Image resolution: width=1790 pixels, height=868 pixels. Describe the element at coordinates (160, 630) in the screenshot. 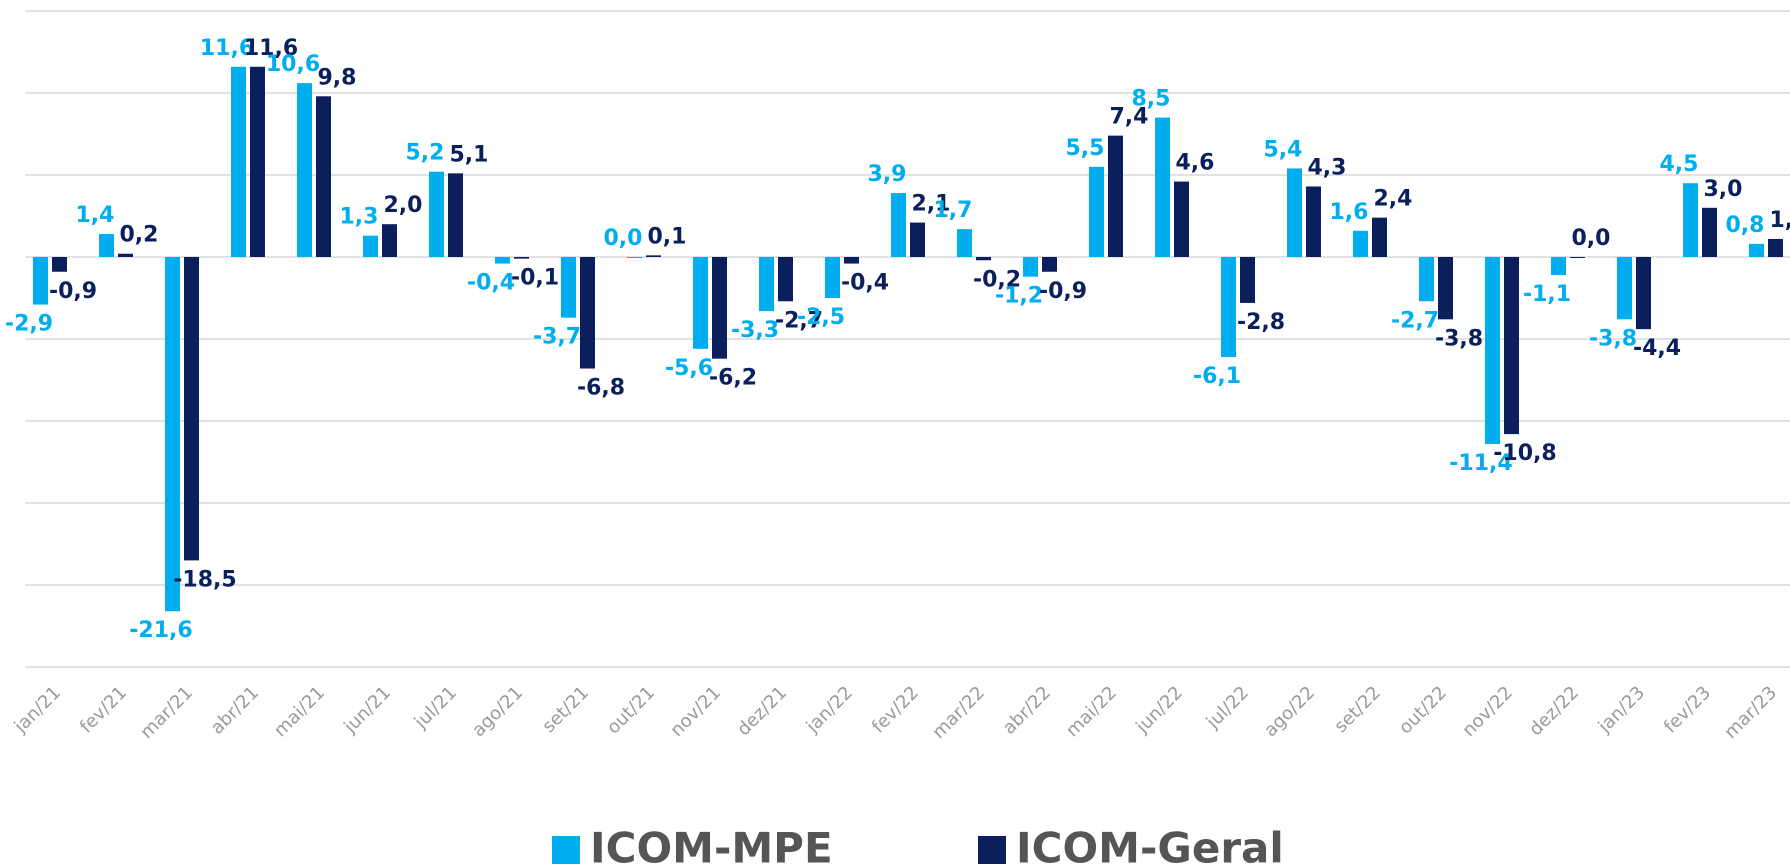

I see `value-label: -21,6` at that location.